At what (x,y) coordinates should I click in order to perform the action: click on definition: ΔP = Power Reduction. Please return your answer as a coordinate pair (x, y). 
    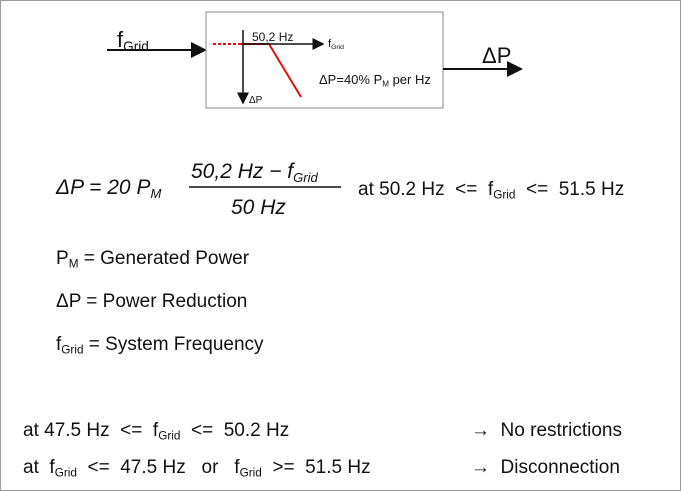
    Looking at the image, I should click on (151, 301).